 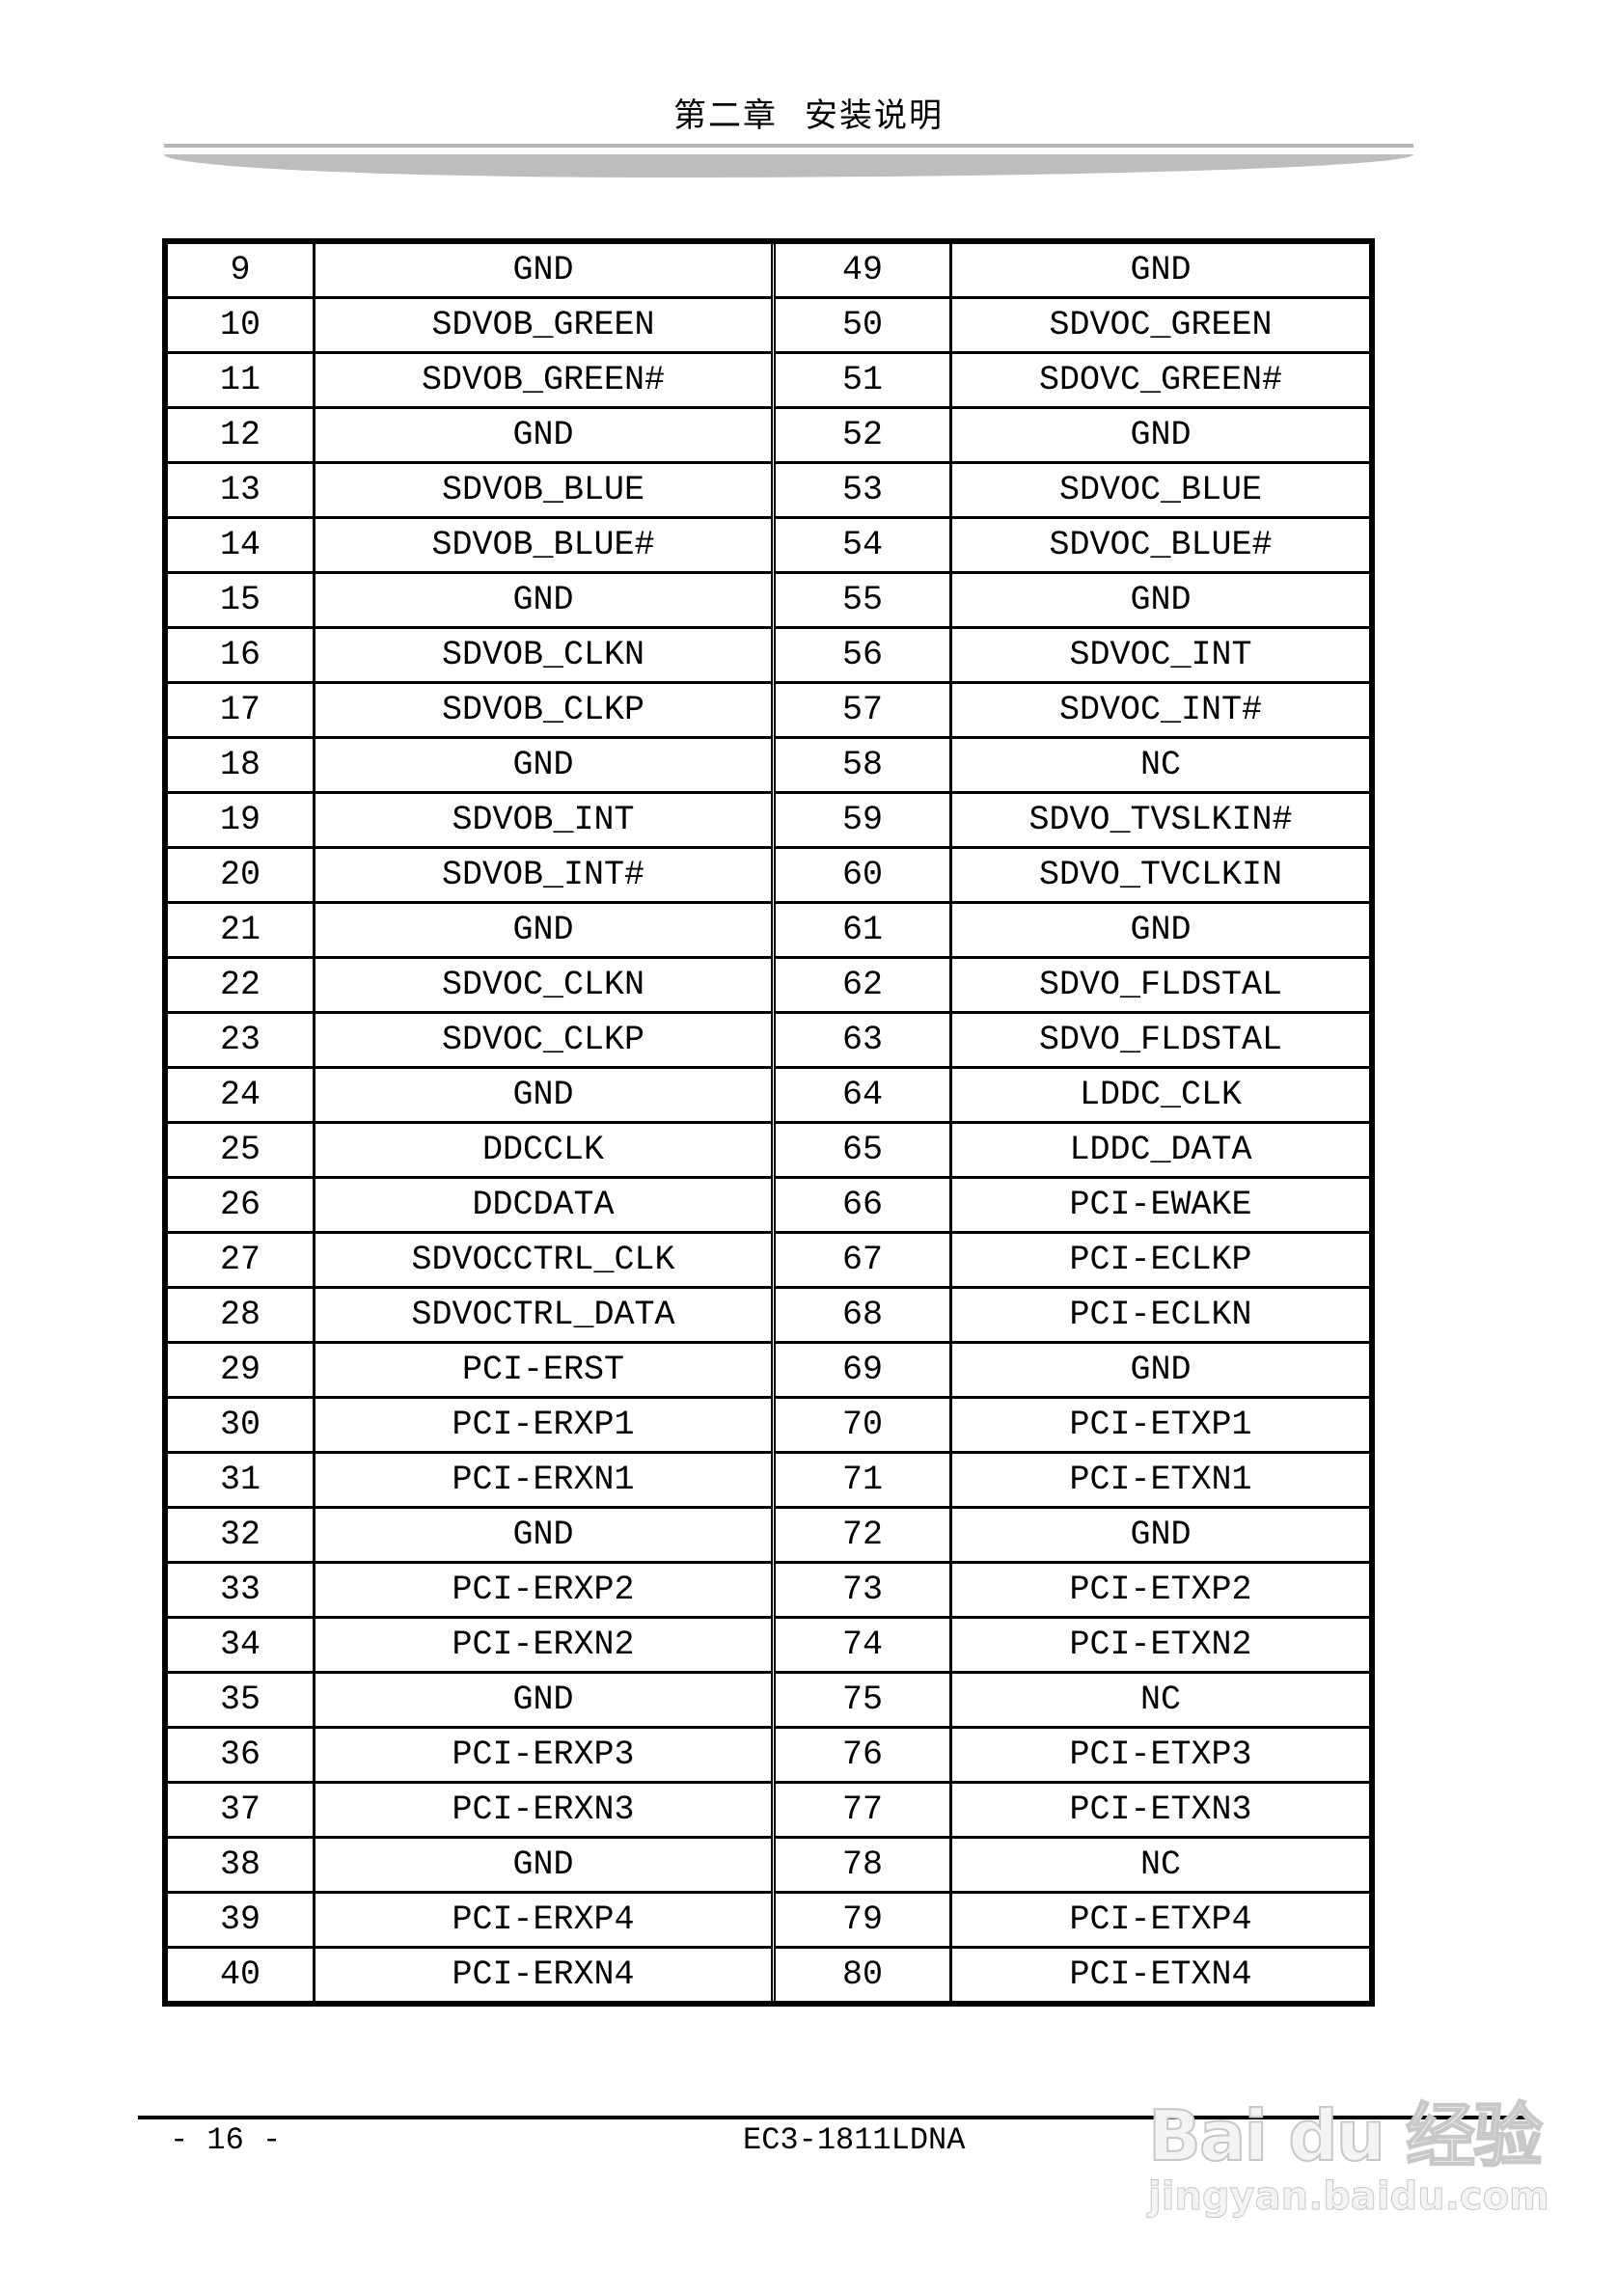 I want to click on signal-left: SDVOB_BLUE#, so click(x=544, y=545).